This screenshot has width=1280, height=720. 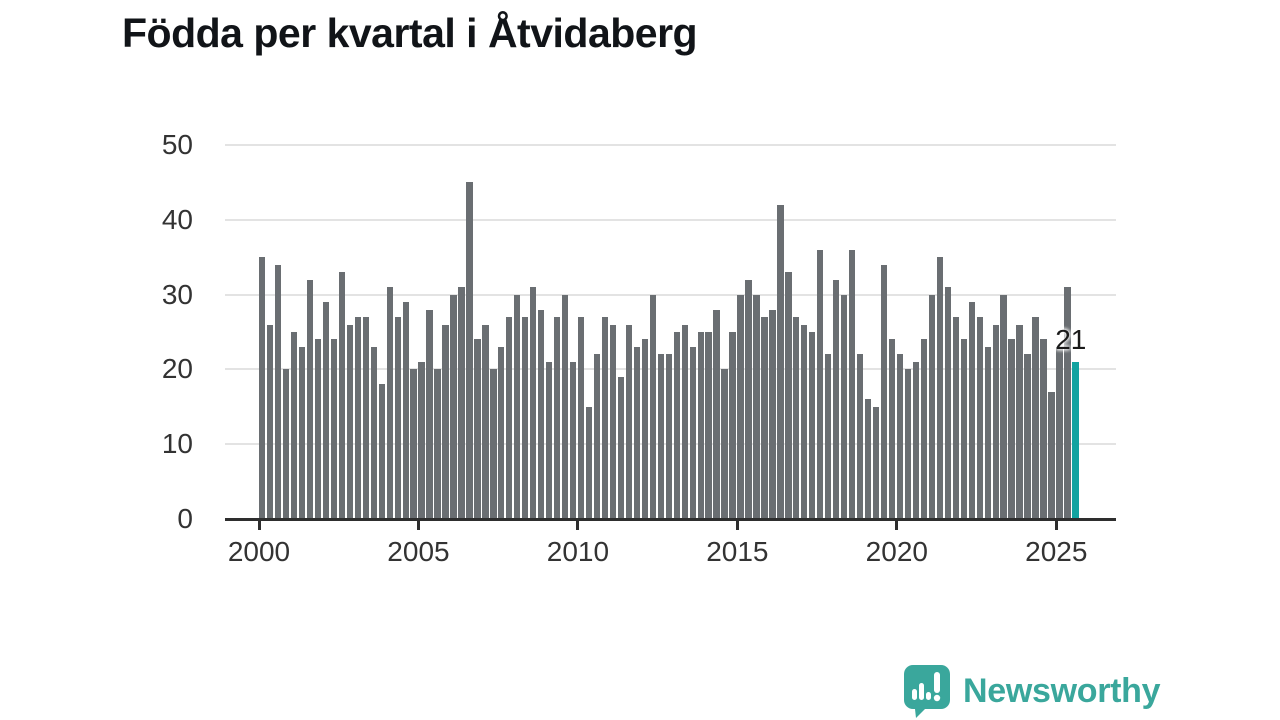 What do you see at coordinates (1056, 551) in the screenshot?
I see `x-tick-label-2025: 2025` at bounding box center [1056, 551].